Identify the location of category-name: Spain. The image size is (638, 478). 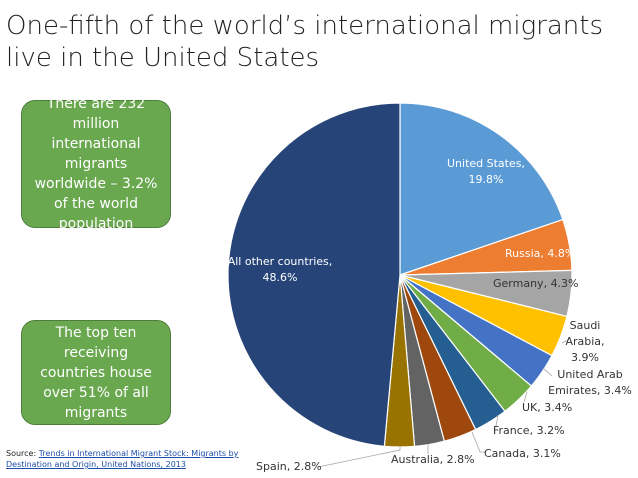
(271, 466).